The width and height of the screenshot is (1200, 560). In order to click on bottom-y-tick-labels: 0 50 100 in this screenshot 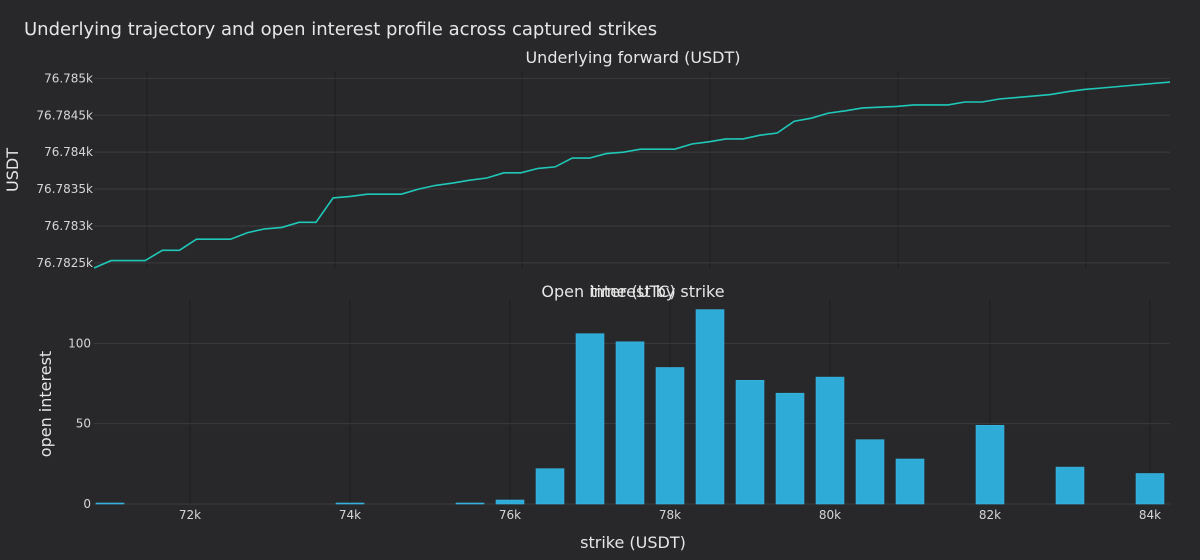, I will do `click(79, 423)`.